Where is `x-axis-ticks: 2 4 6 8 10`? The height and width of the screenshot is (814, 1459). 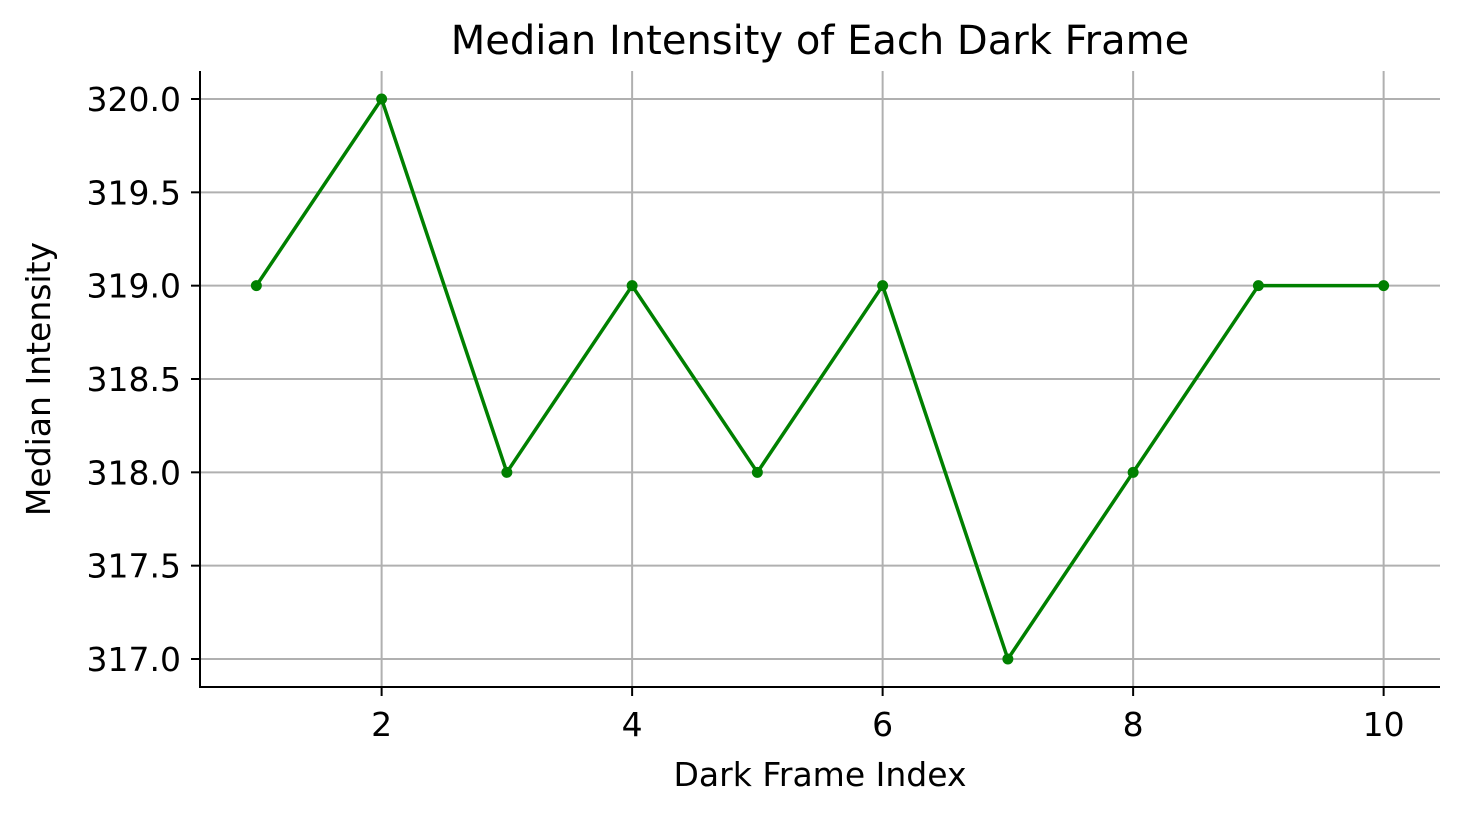 x-axis-ticks: 2 4 6 8 10 is located at coordinates (888, 715).